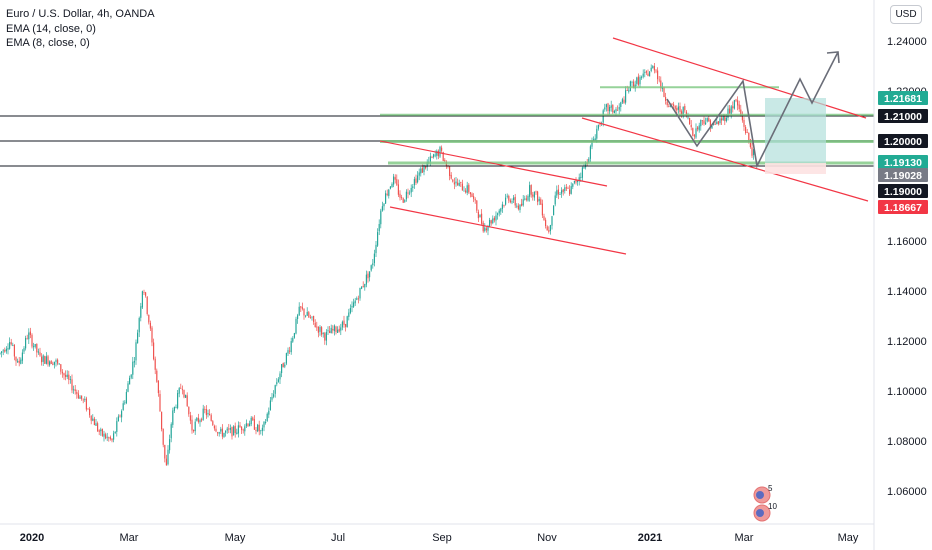 The height and width of the screenshot is (550, 932). I want to click on ema-14-label: EMA (14, close, 0), so click(51, 28).